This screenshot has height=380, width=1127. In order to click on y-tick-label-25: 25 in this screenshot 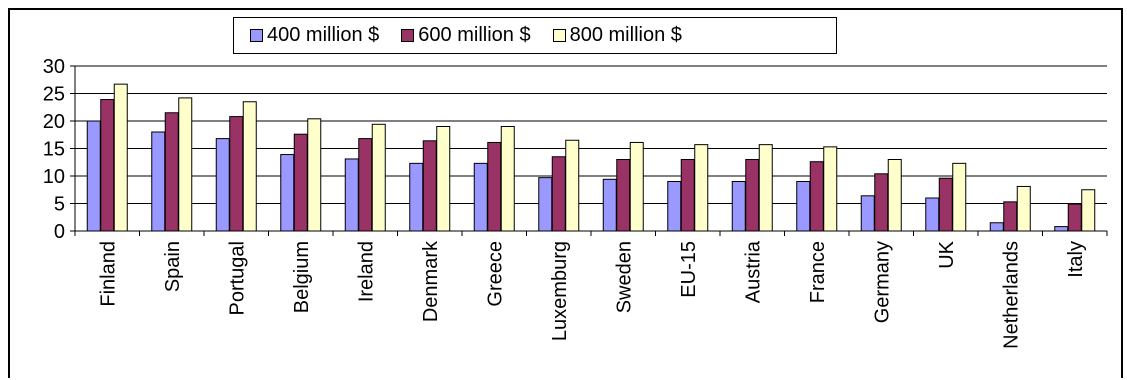, I will do `click(54, 95)`.